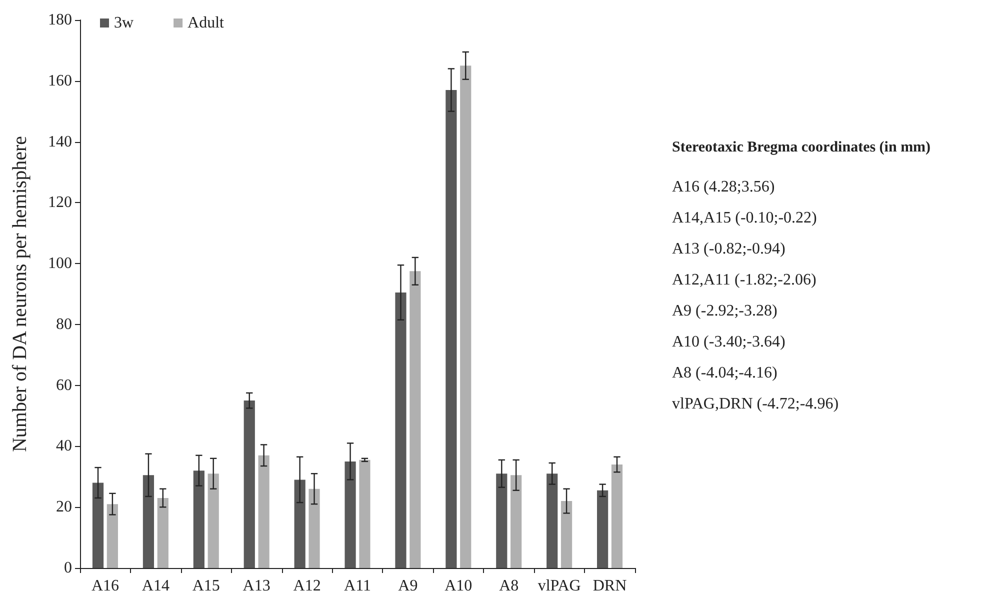 The height and width of the screenshot is (603, 987). I want to click on y-tick-label: 160, so click(60, 81).